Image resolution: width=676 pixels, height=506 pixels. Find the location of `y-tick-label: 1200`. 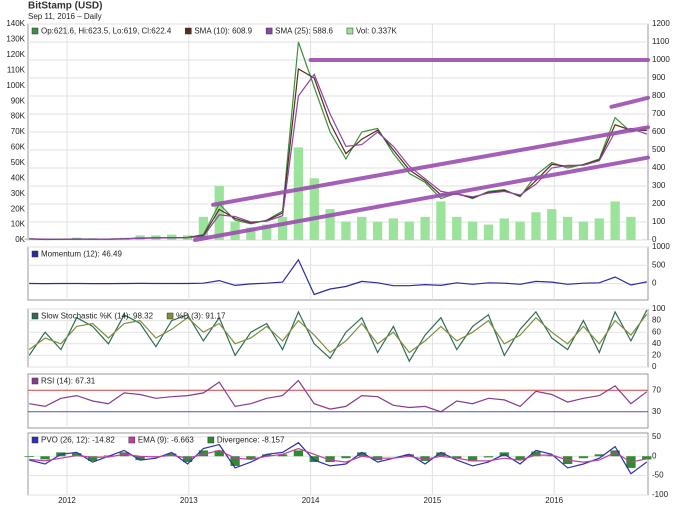

y-tick-label: 1200 is located at coordinates (661, 23).